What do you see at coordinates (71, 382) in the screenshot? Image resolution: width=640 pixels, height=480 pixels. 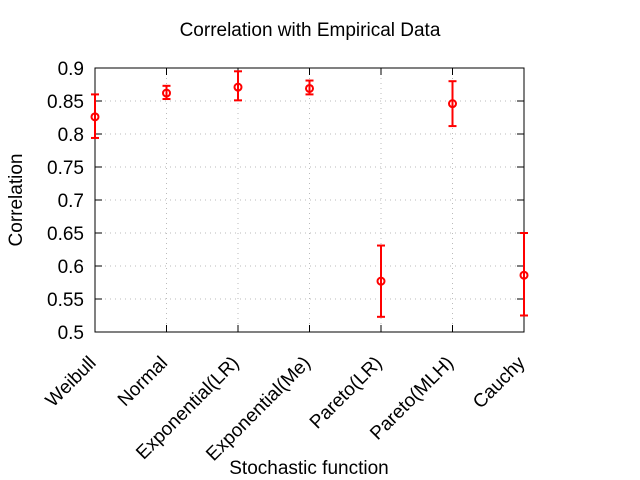 I see `x-tick-label: Weibull` at bounding box center [71, 382].